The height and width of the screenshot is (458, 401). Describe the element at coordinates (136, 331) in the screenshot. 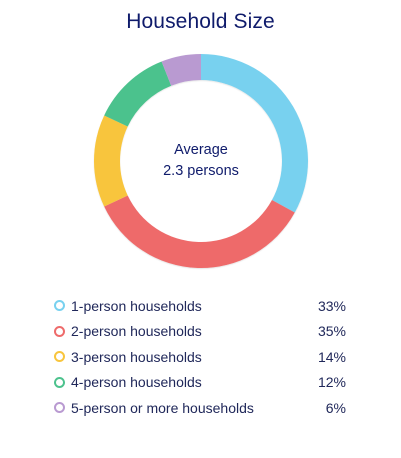

I see `legend-label: 2-person households` at that location.